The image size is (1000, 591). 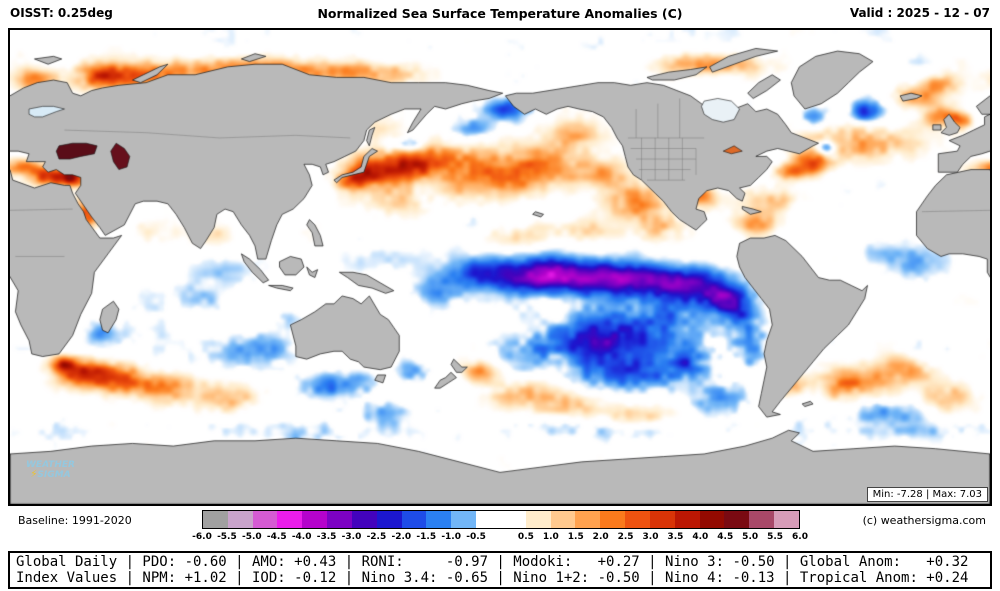 What do you see at coordinates (401, 537) in the screenshot?
I see `colorbar-tick-label: -2.0` at bounding box center [401, 537].